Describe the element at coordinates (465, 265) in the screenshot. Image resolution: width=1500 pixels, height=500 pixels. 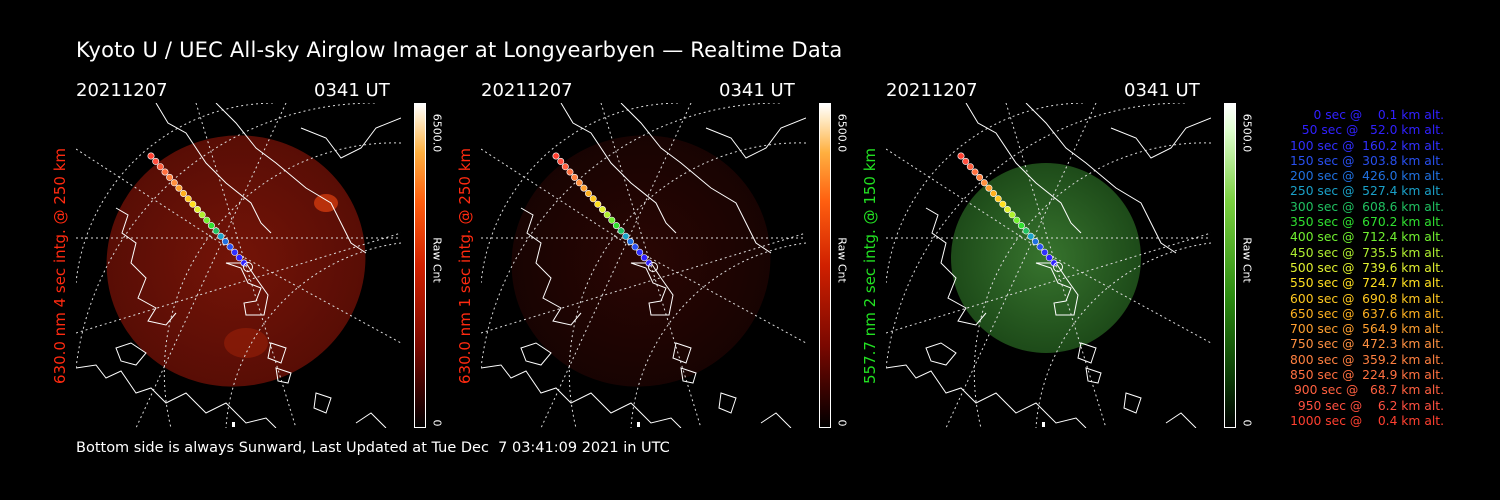
I see `panel-side-label: 630.0 nm 1 sec intg. @ 250 km` at that location.